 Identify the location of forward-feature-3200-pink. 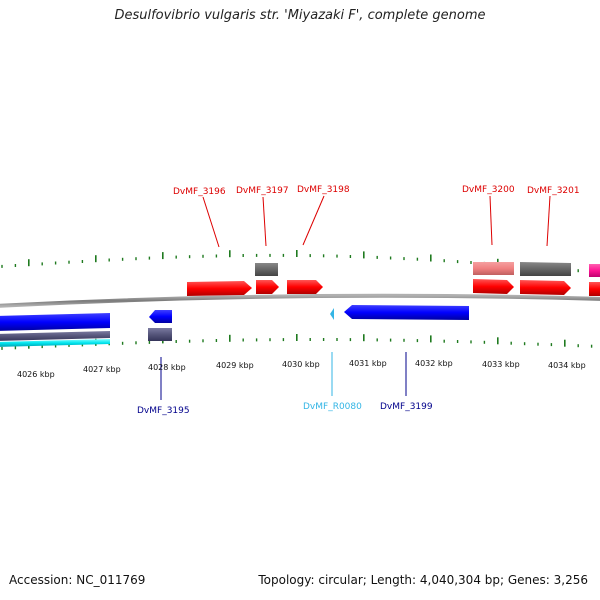
(493, 268).